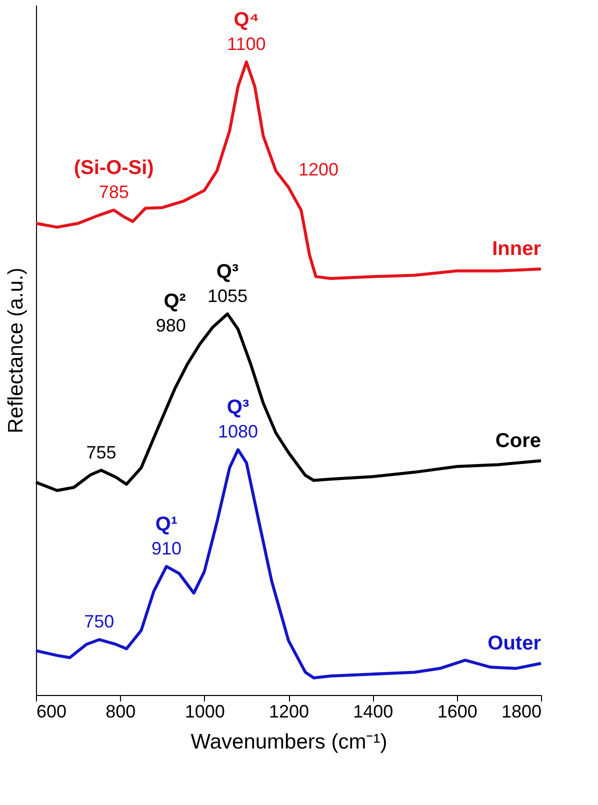 This screenshot has height=805, width=598. Describe the element at coordinates (166, 548) in the screenshot. I see `annotation: 910` at that location.